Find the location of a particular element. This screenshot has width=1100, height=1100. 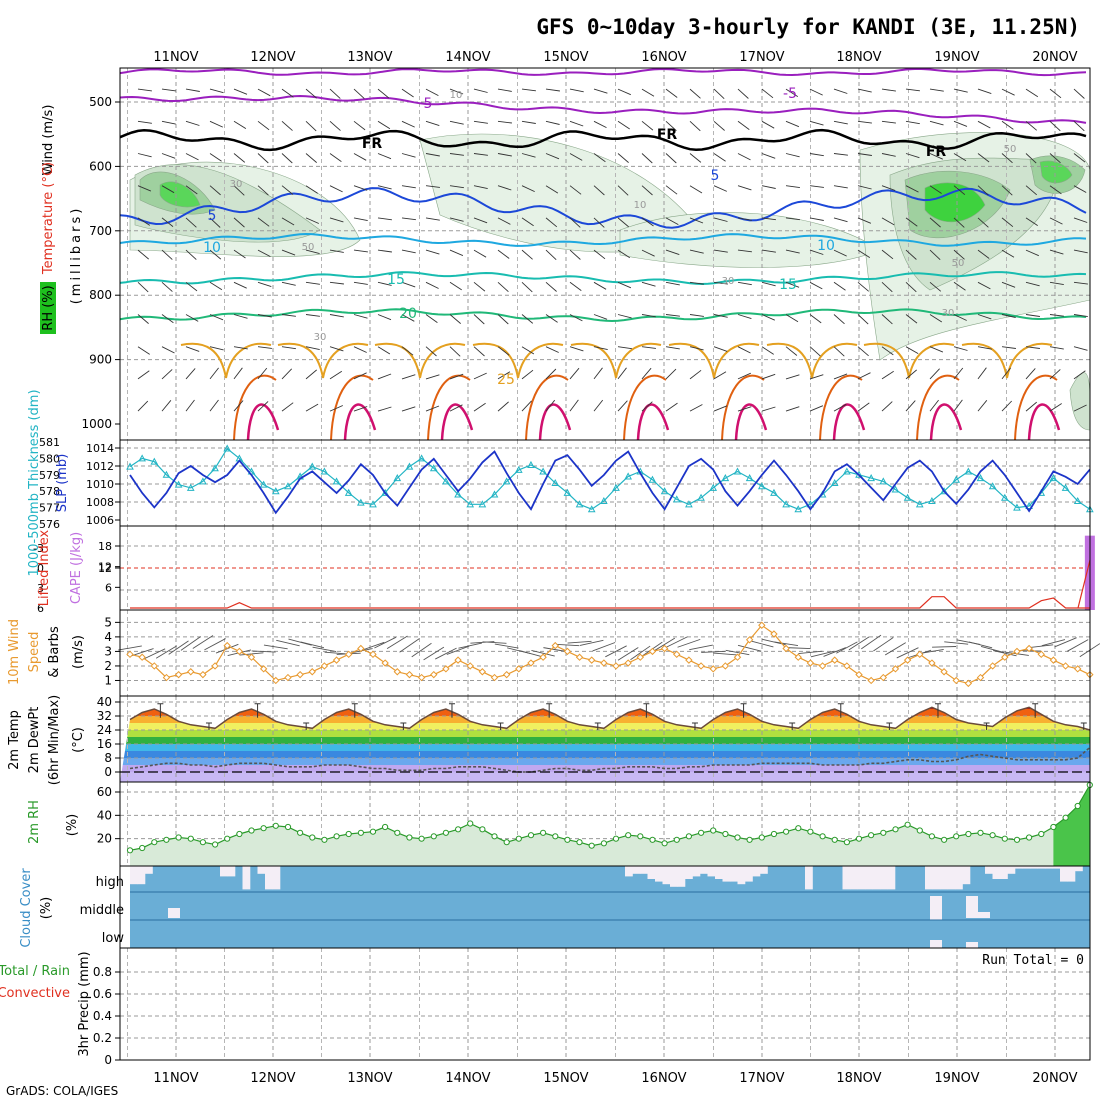

contour-label: 30 is located at coordinates (320, 337).